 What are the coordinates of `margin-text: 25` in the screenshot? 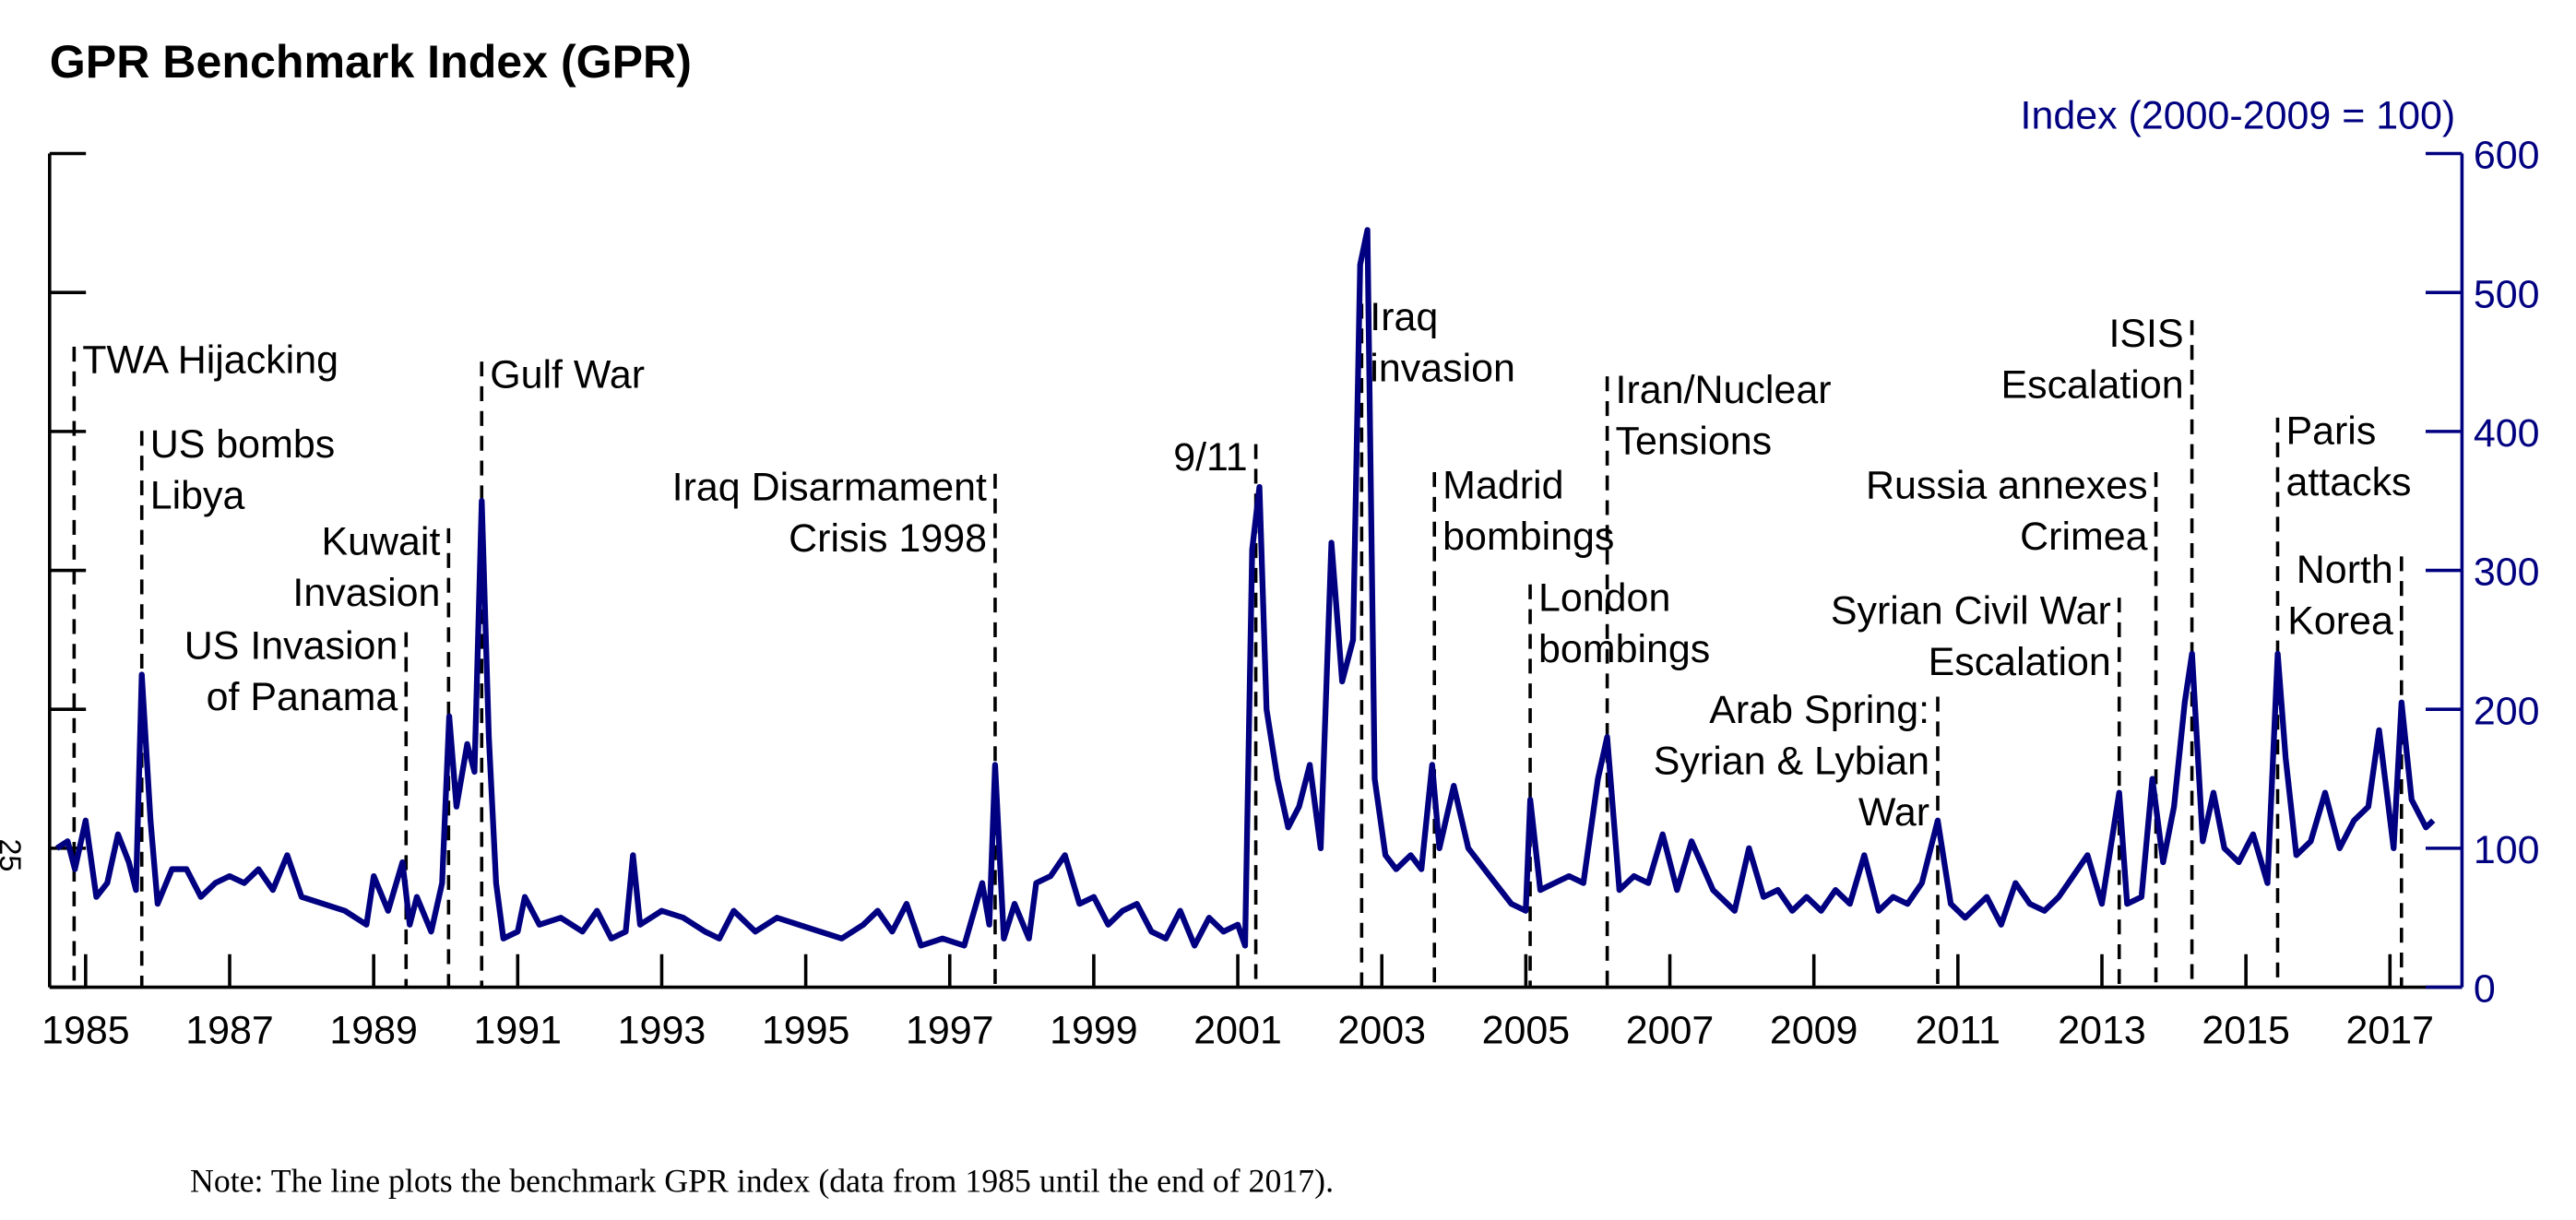 It's located at (13, 854).